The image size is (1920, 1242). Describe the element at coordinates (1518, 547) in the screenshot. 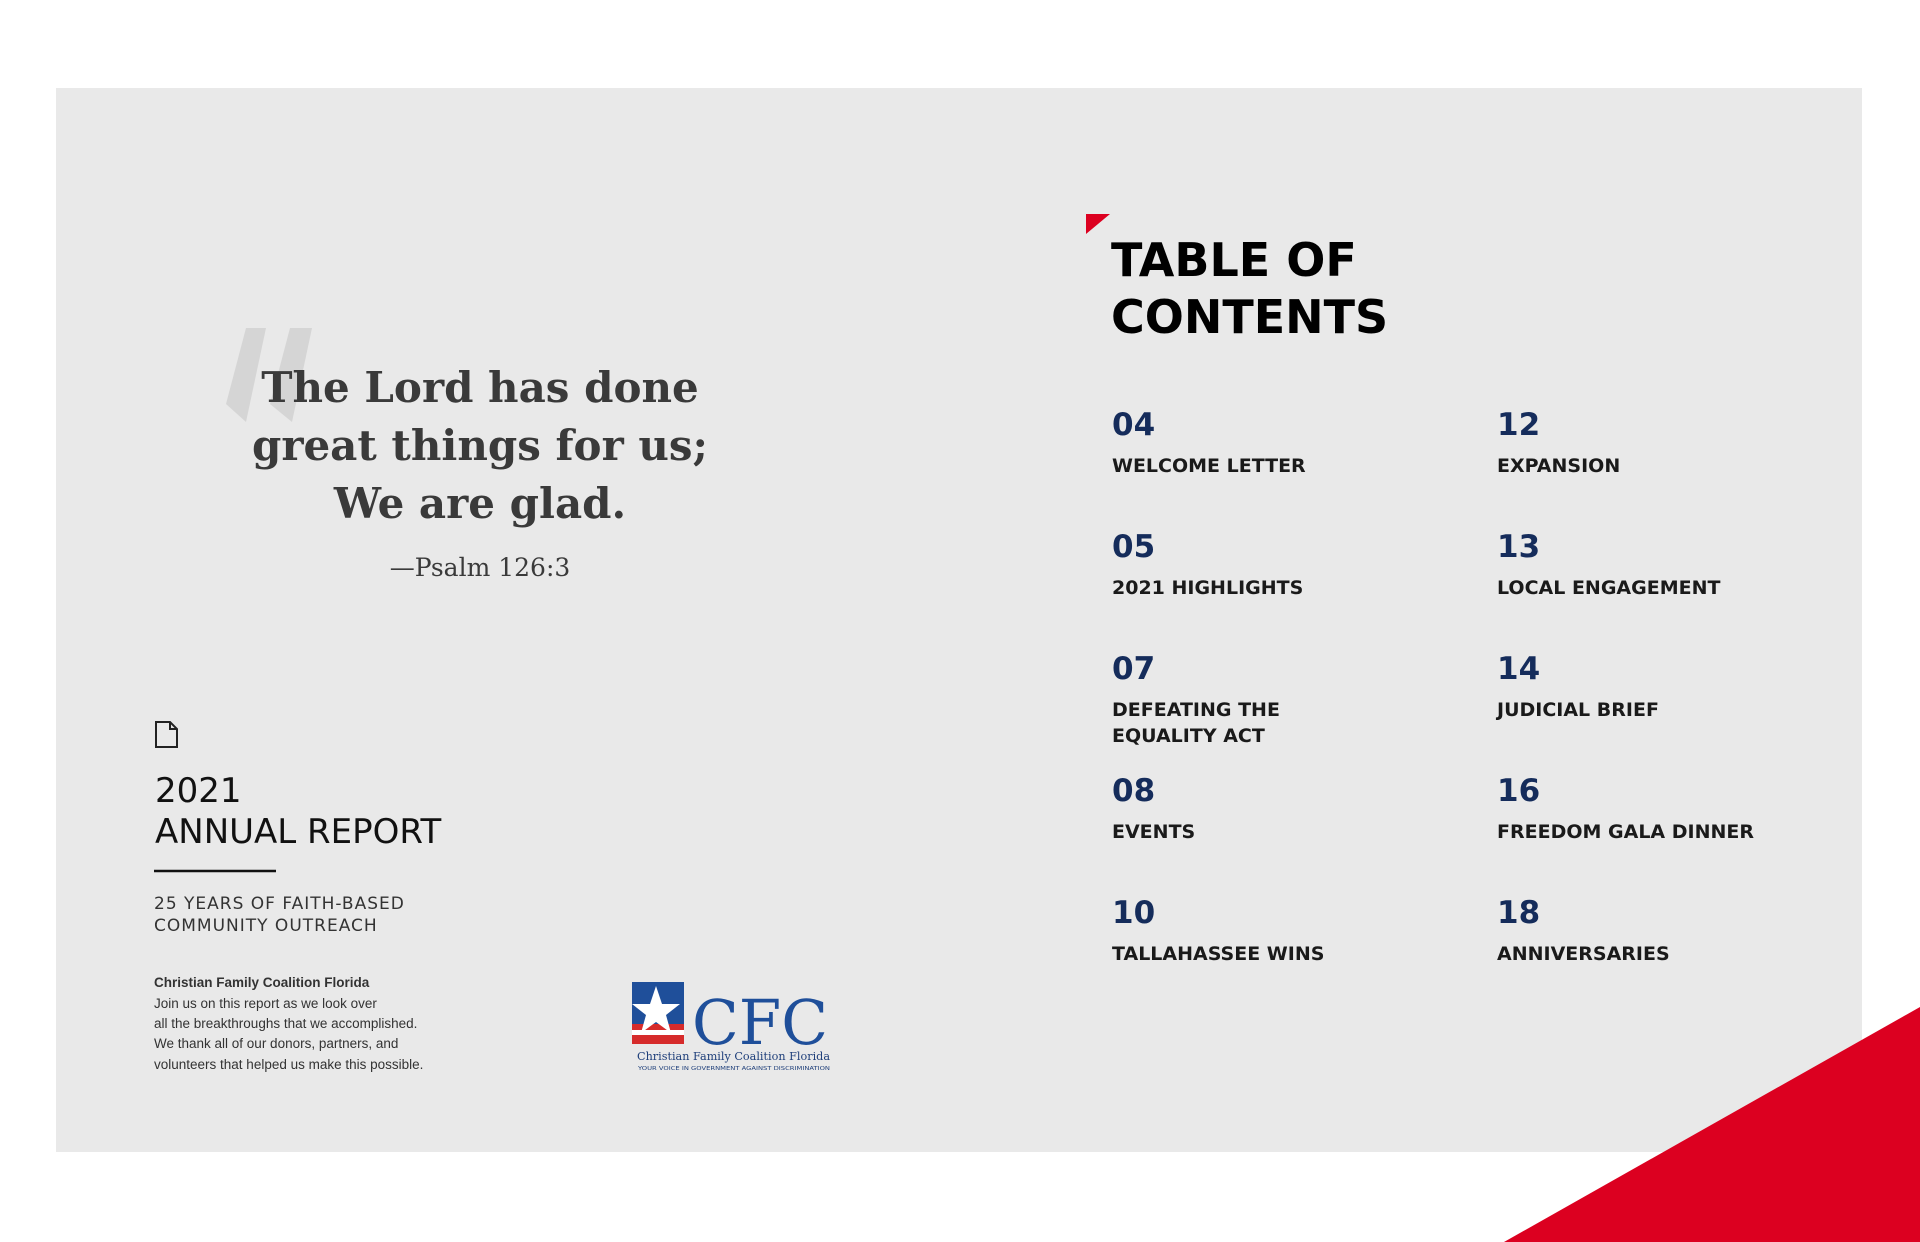

I see `toc-page-number: 13` at that location.